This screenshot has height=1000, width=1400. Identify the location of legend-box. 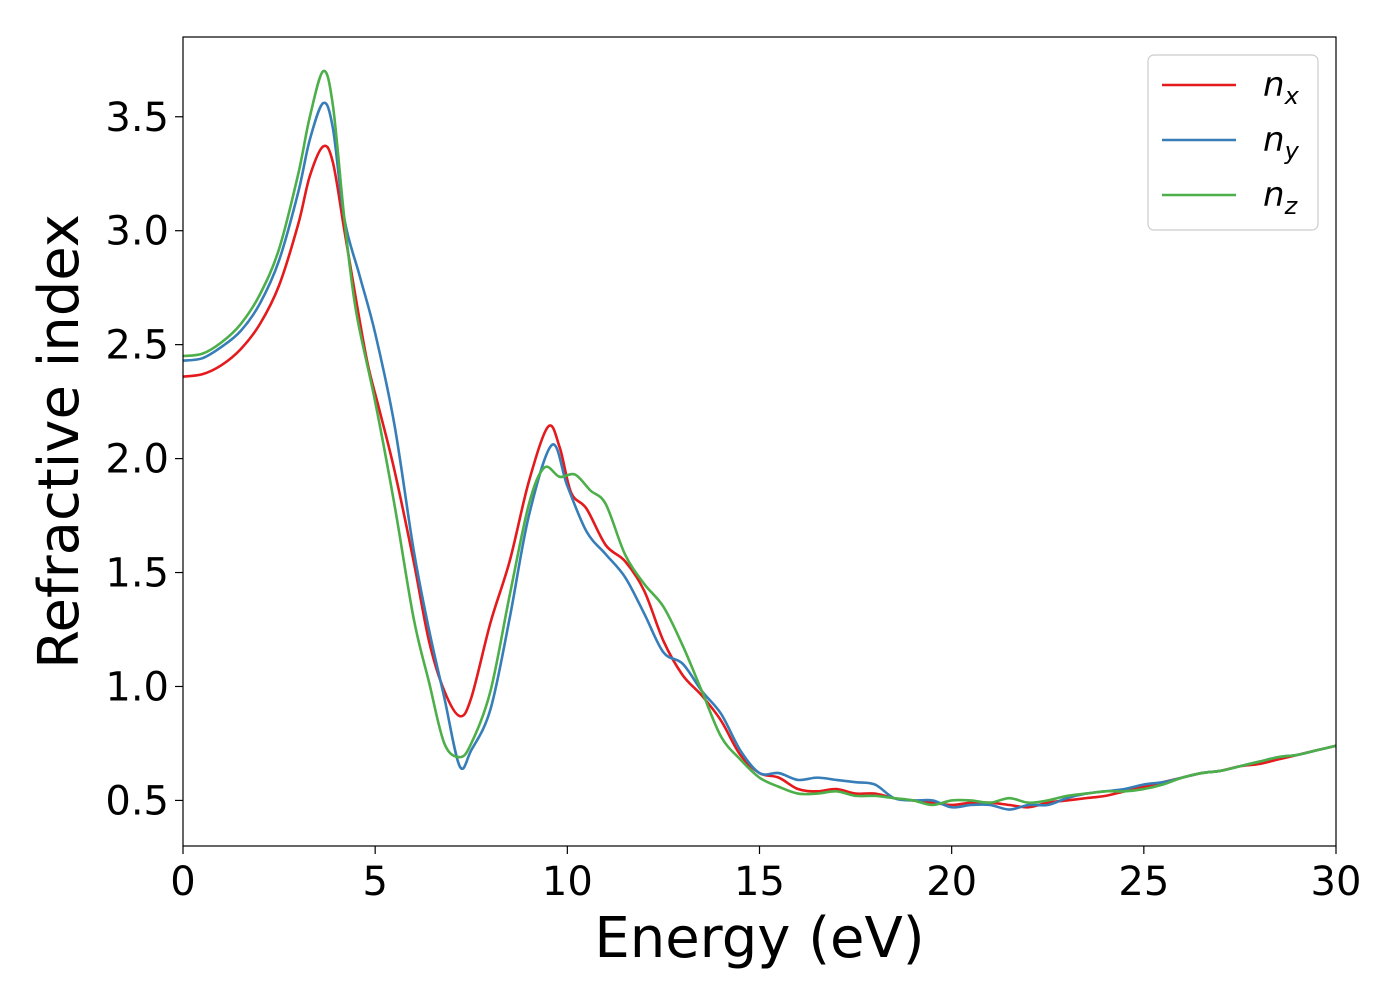
(1233, 142).